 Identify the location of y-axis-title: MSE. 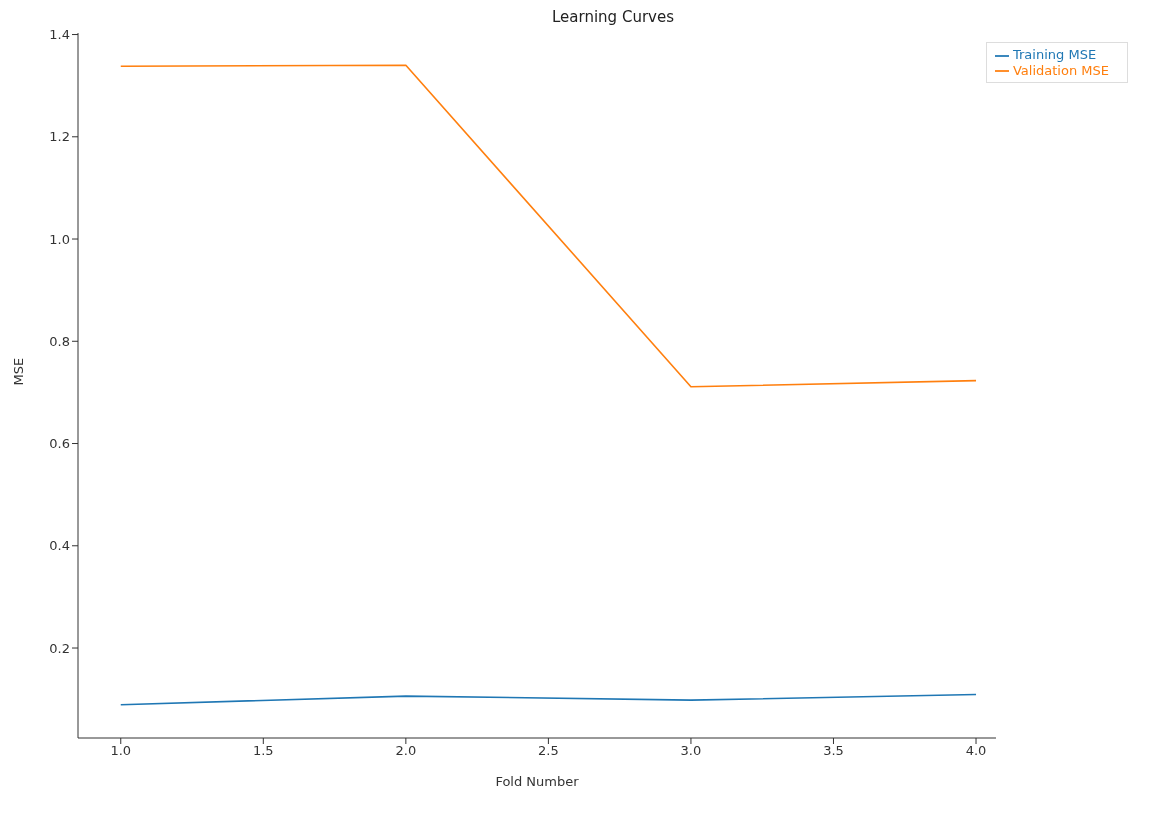
(18, 371).